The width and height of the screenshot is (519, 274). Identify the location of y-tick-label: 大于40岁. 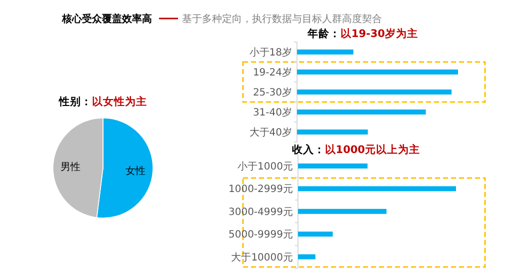
(270, 132).